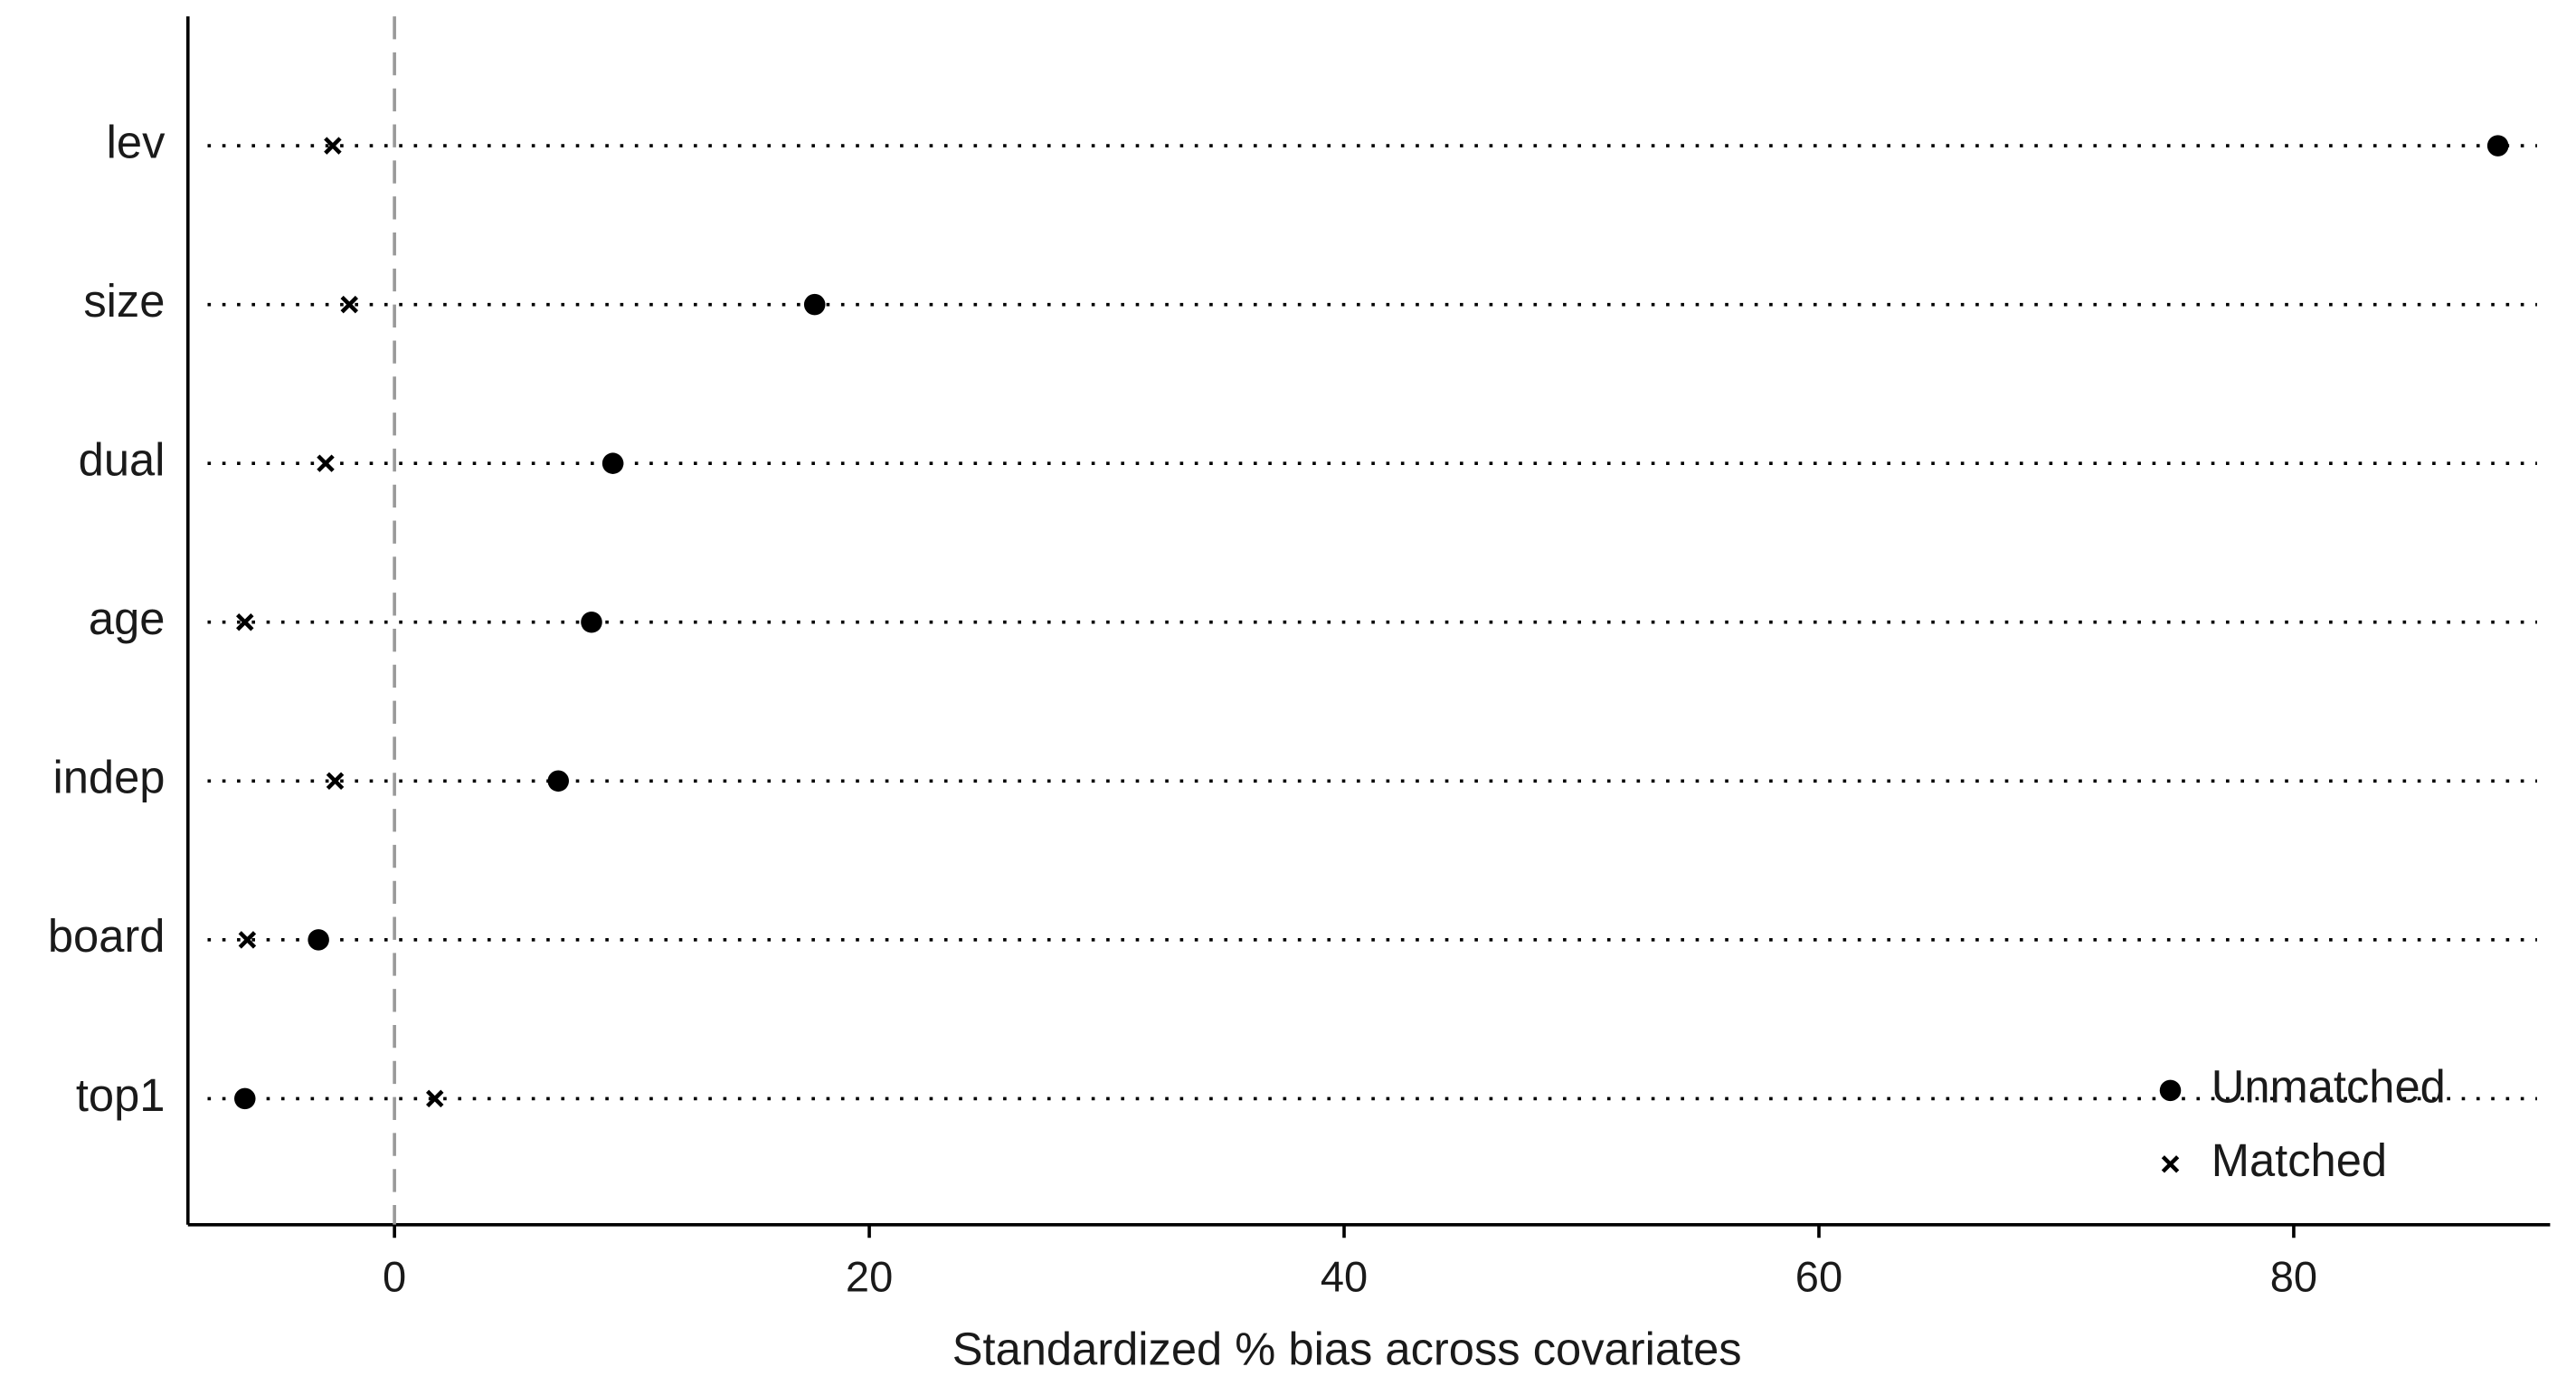  Describe the element at coordinates (2328, 1087) in the screenshot. I see `legend-label: Unmatched` at that location.